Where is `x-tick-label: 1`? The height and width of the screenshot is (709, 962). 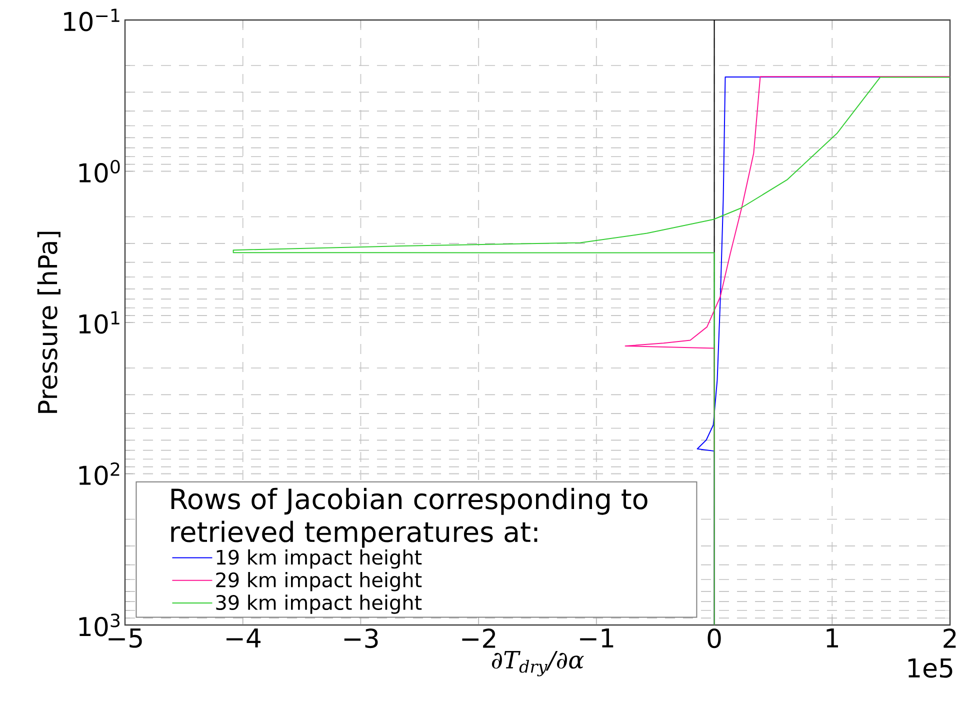
x-tick-label: 1 is located at coordinates (832, 638).